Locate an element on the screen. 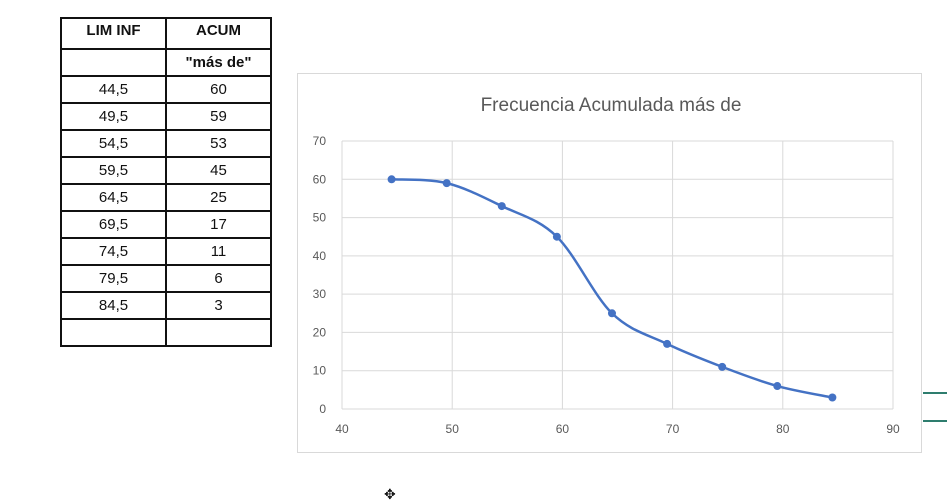 The height and width of the screenshot is (503, 947). cell-lim-inf: 79,5 is located at coordinates (113, 278).